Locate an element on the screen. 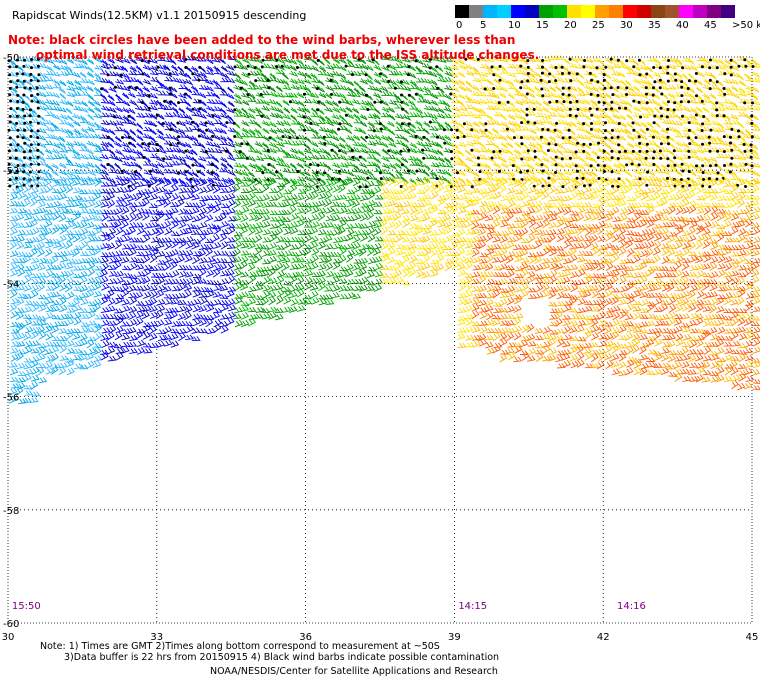 The height and width of the screenshot is (688, 760). lat-tick-label: -56 is located at coordinates (11, 398).